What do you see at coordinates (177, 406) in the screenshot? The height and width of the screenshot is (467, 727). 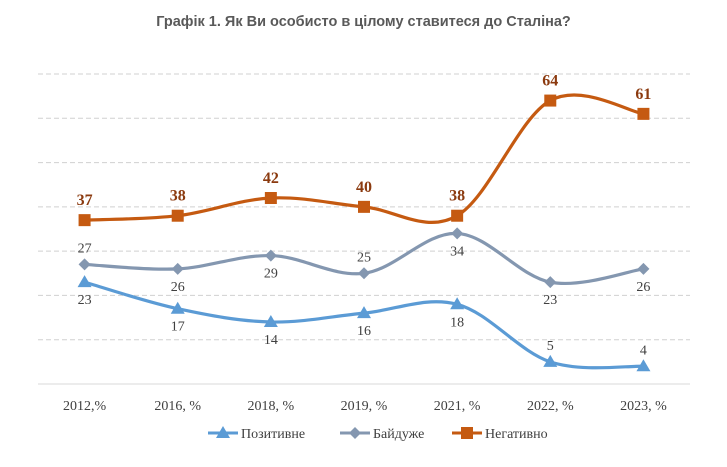 I see `x-tick-label: 2016, %` at bounding box center [177, 406].